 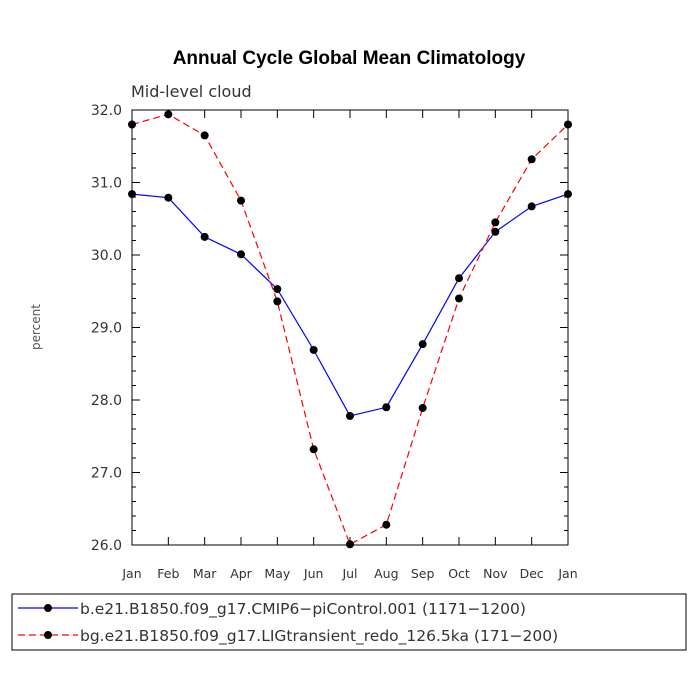 What do you see at coordinates (106, 256) in the screenshot?
I see `y-tick-label: 30.0` at bounding box center [106, 256].